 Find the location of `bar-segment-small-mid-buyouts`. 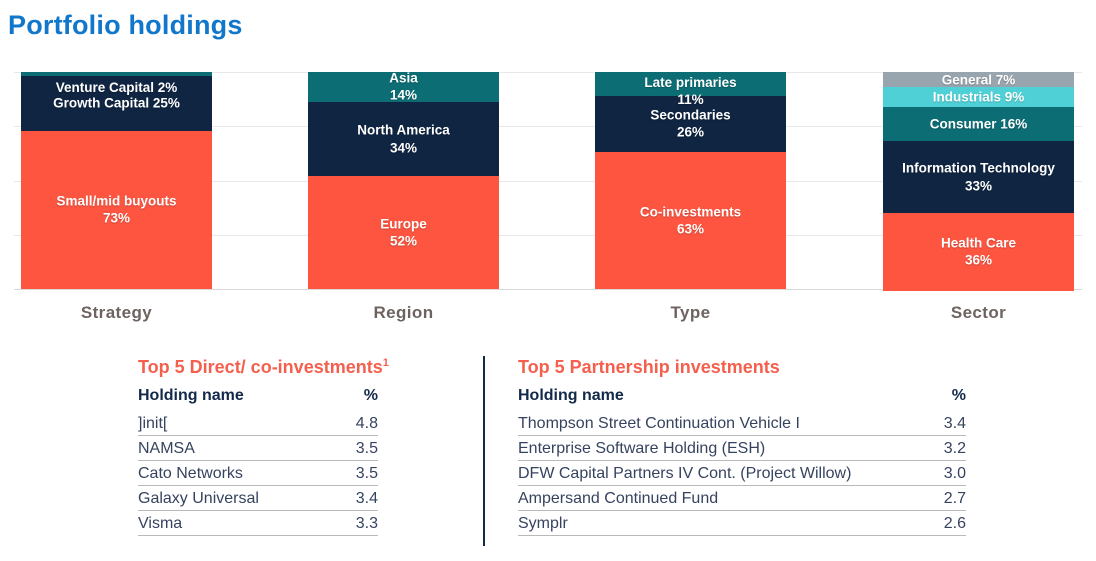

bar-segment-small-mid-buyouts is located at coordinates (116, 209).